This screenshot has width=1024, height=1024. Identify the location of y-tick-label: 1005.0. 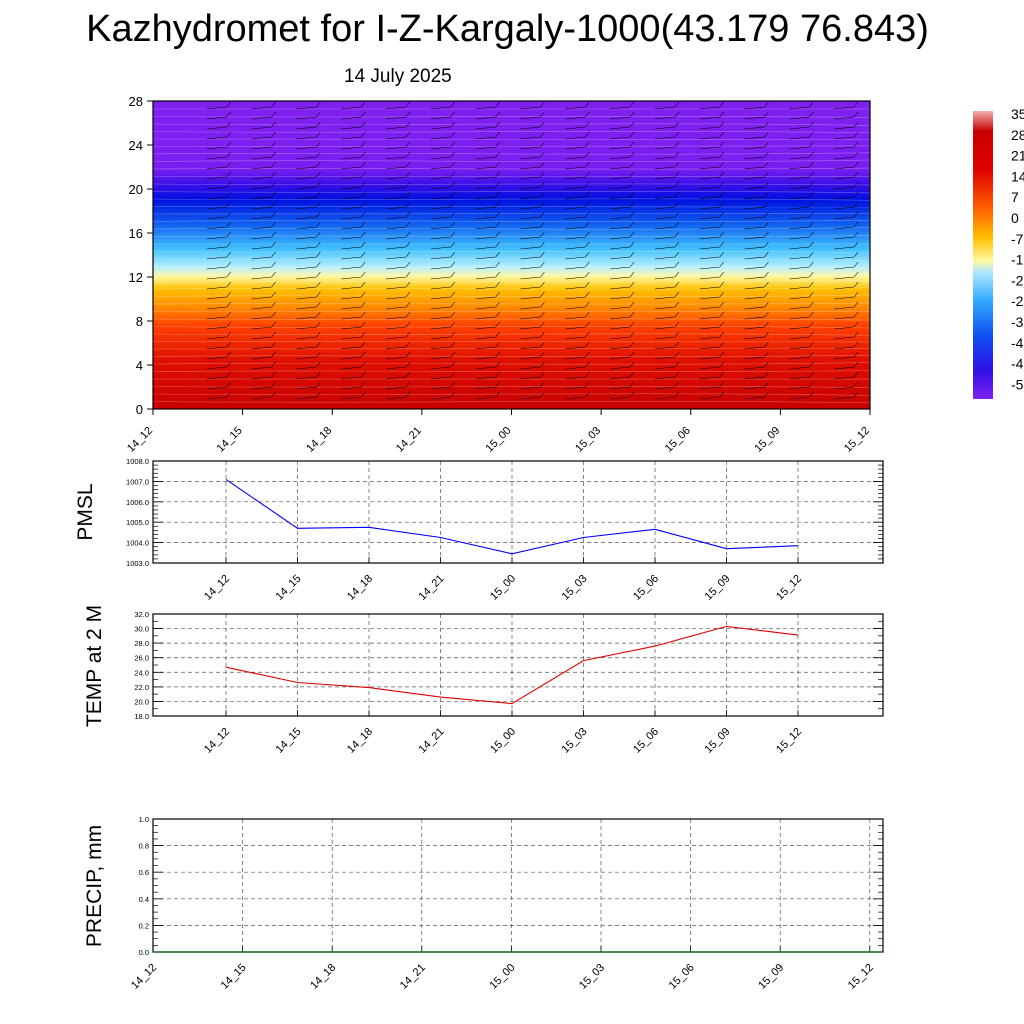
(137, 522).